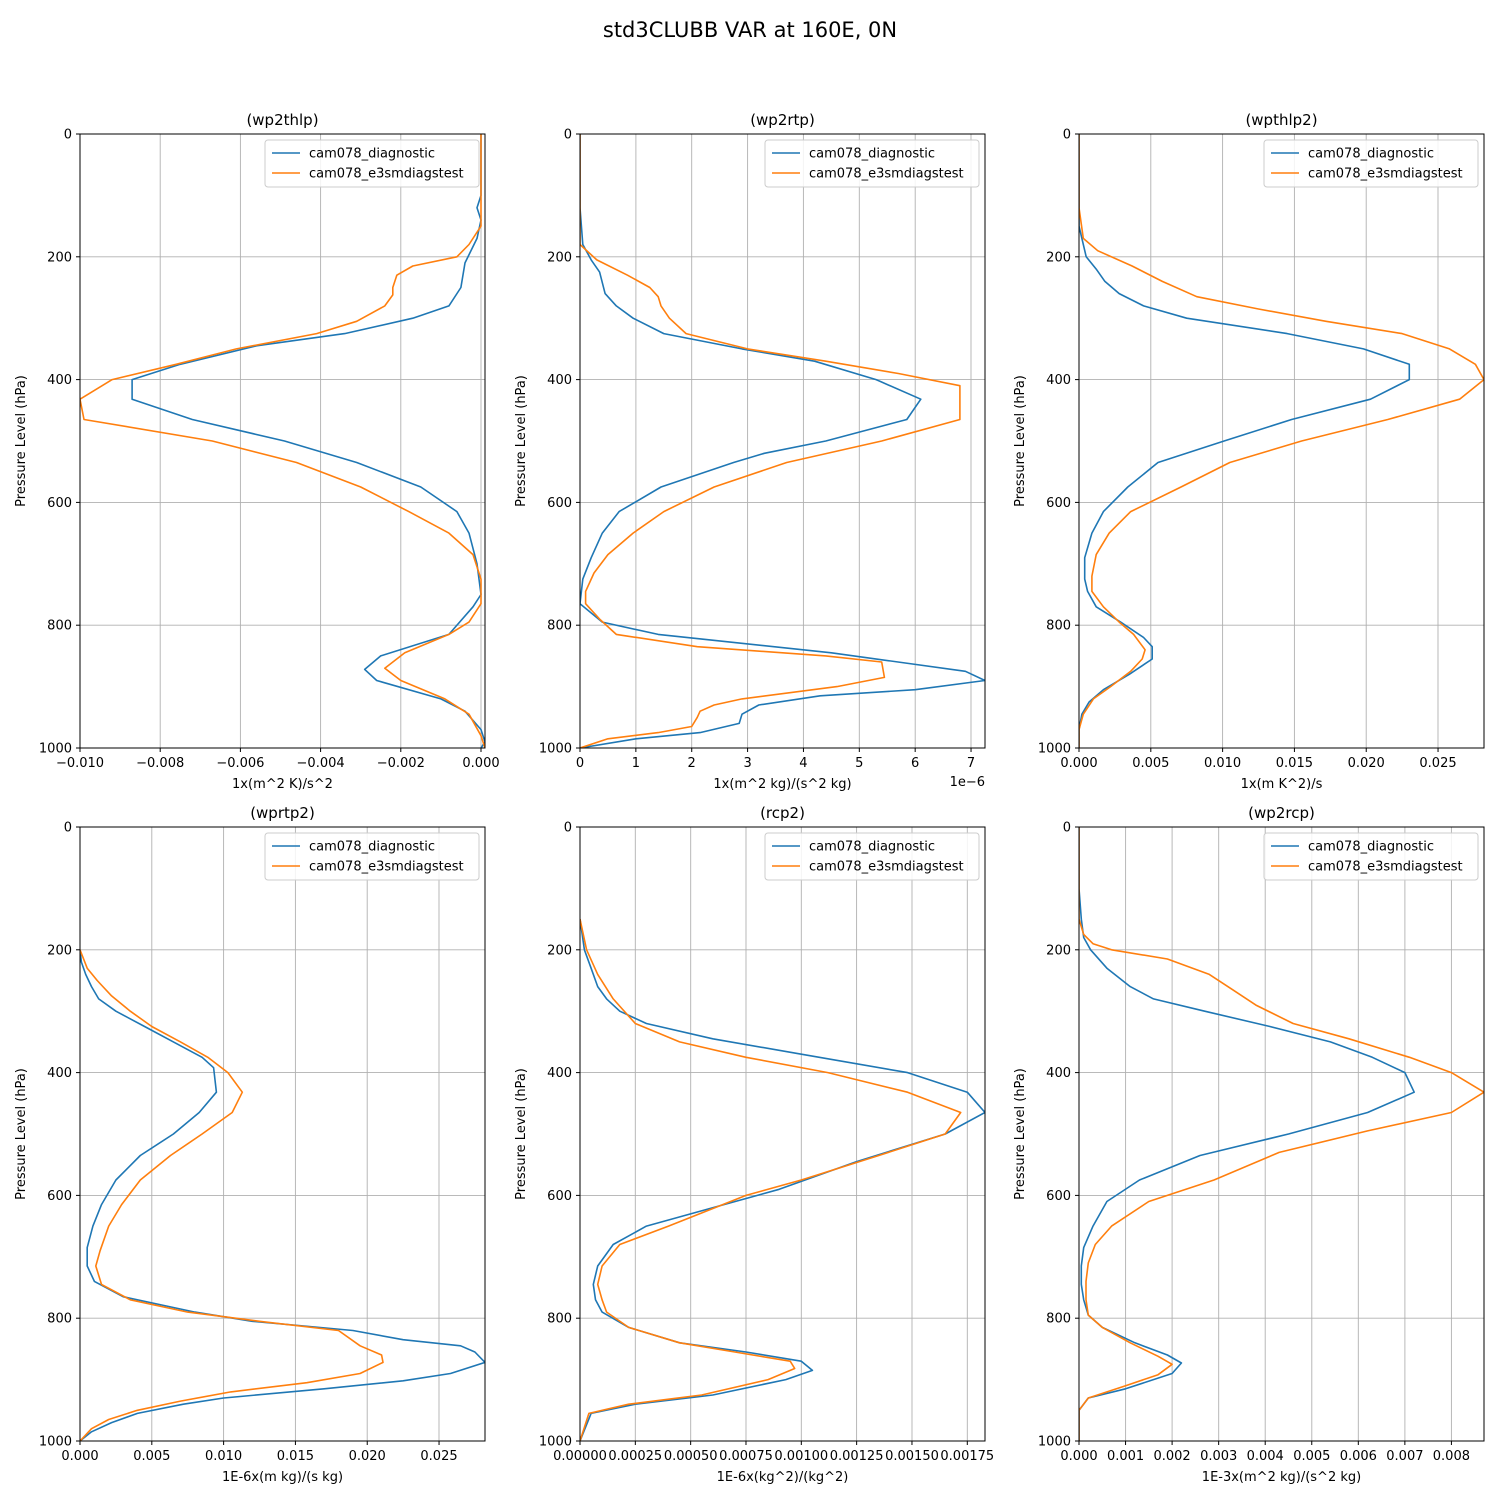 The image size is (1500, 1500). What do you see at coordinates (1281, 1477) in the screenshot?
I see `x-axis-label: 1E-3x(m^2 kg)/(s^2 kg)` at bounding box center [1281, 1477].